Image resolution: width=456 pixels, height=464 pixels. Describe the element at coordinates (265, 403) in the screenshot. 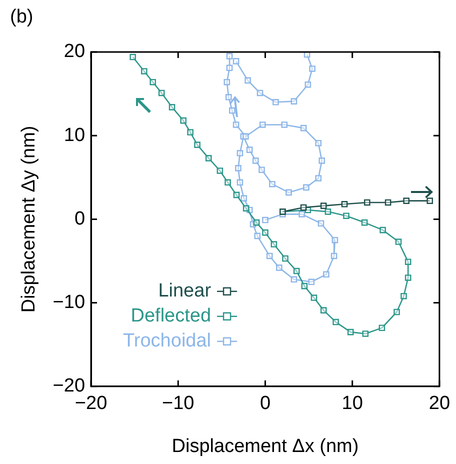

I see `x-tick-label: 0` at that location.